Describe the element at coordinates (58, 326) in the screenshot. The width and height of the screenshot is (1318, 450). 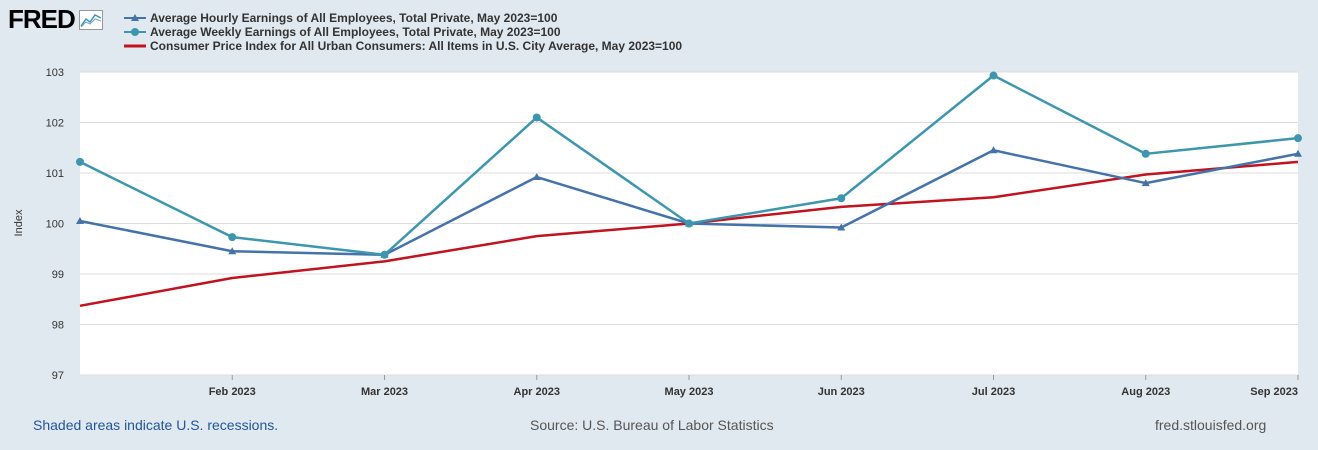
I see `y-tick-label: 98` at that location.